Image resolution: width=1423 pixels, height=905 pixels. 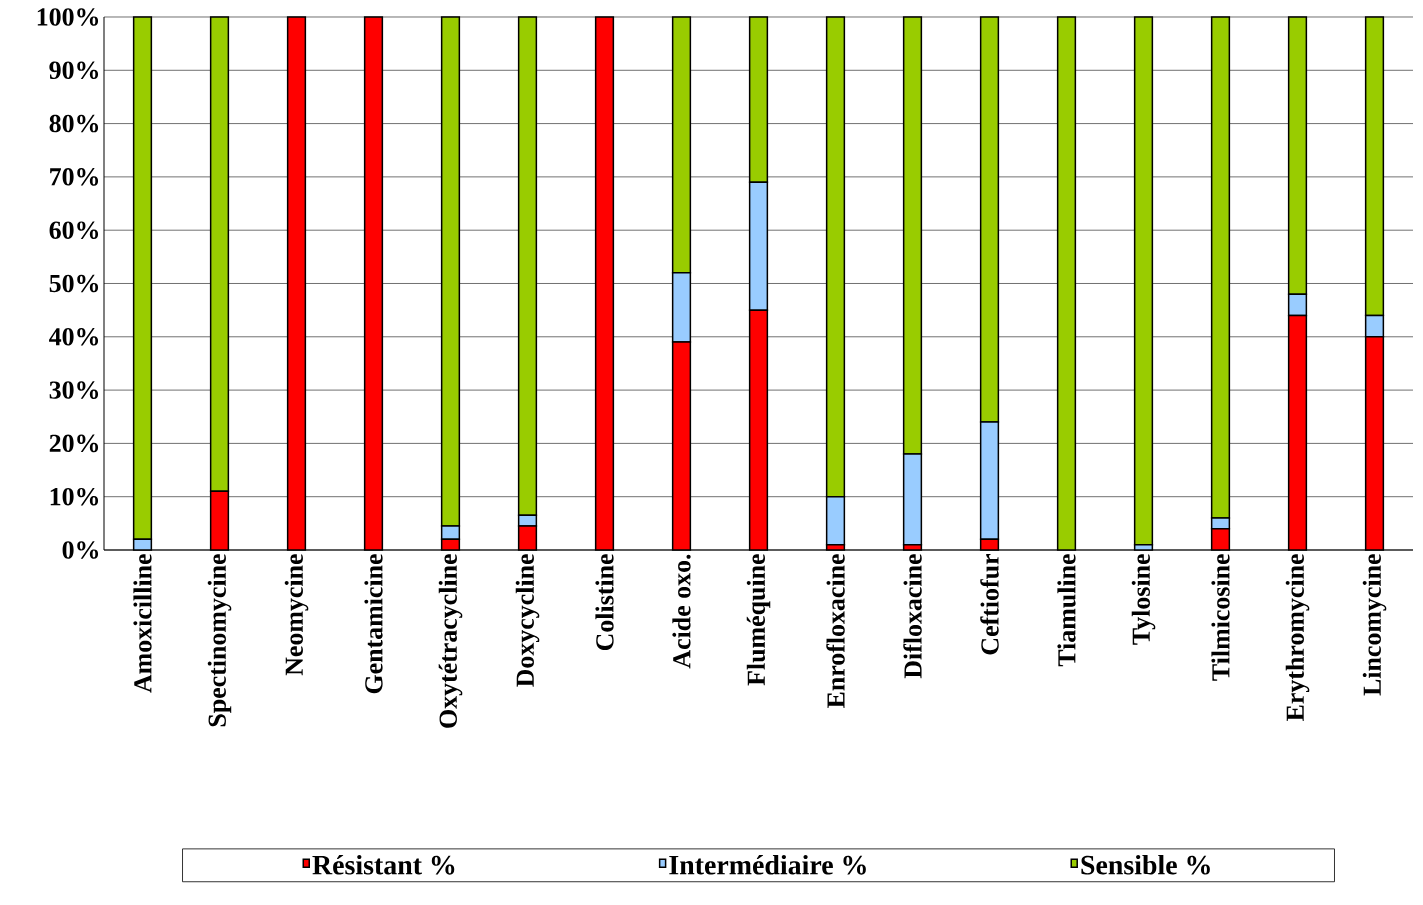 What do you see at coordinates (74, 283) in the screenshot?
I see `y-tick-label: 50%` at bounding box center [74, 283].